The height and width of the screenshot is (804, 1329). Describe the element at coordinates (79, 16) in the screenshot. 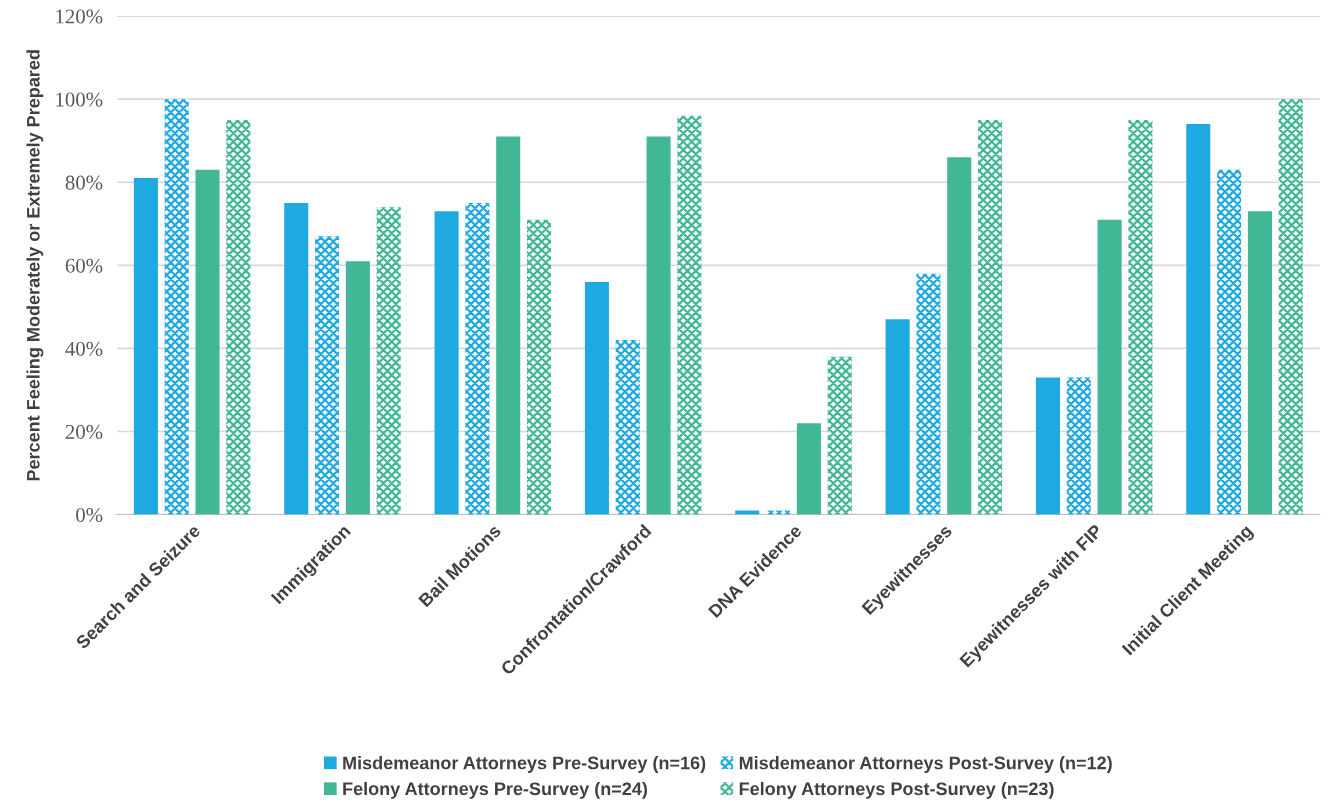

I see `y-tick-label: 120%` at that location.